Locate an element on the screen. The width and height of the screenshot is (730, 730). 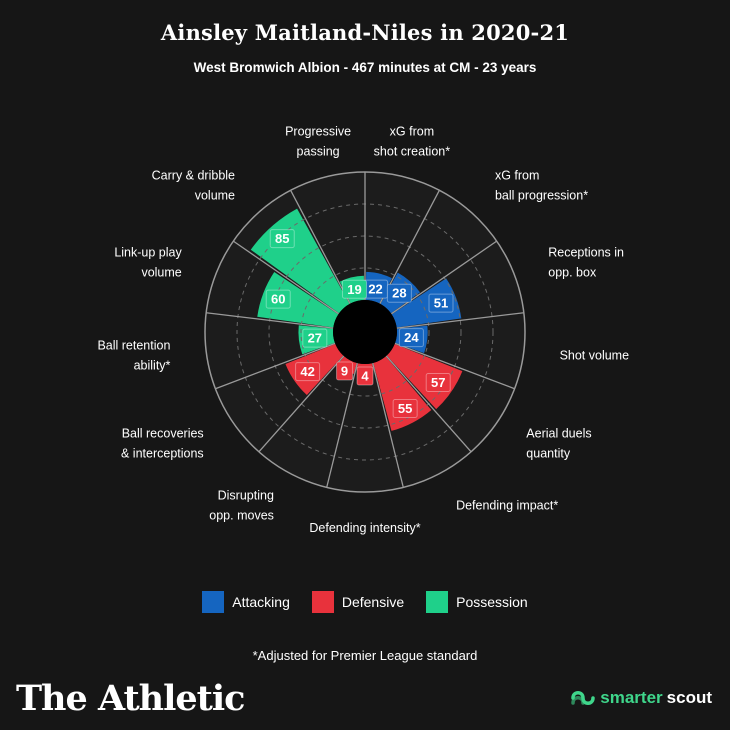
axis-label-11: Link-up play volume is located at coordinates (148, 262).